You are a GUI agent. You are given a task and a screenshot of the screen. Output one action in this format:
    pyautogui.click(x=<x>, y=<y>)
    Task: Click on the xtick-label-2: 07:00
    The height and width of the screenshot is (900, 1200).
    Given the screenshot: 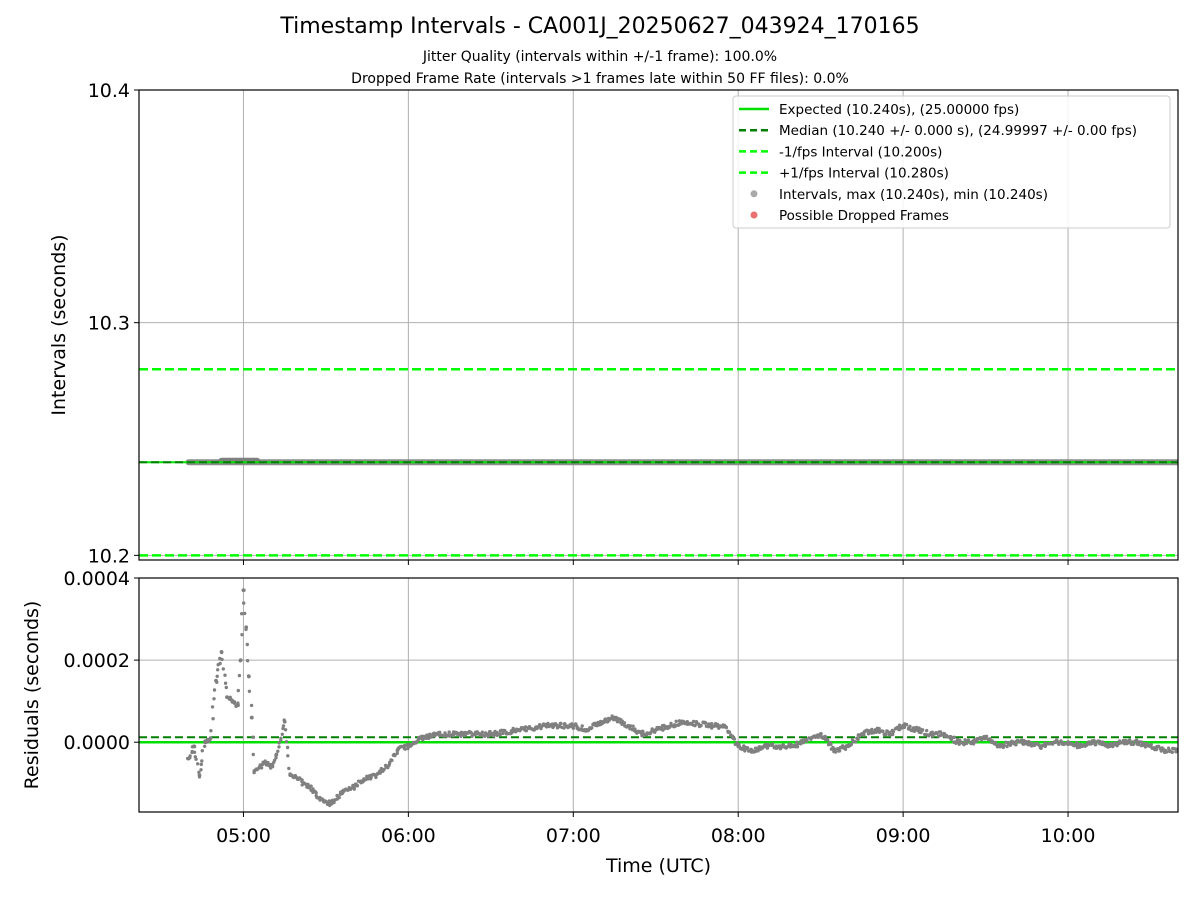 What is the action you would take?
    pyautogui.click(x=573, y=836)
    